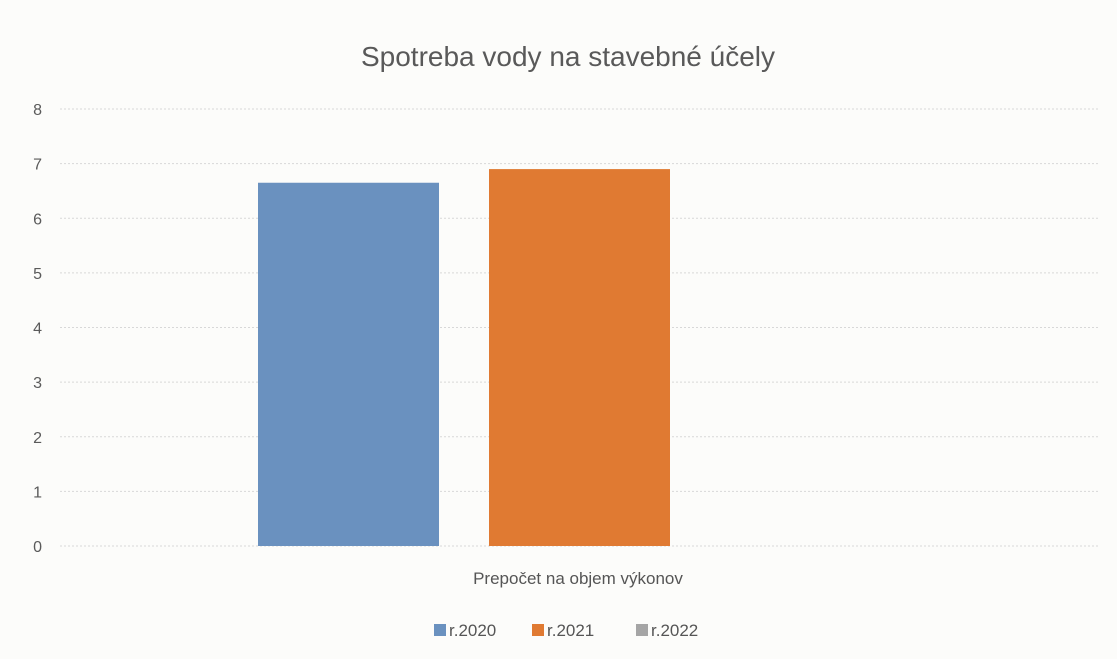 The height and width of the screenshot is (659, 1117). I want to click on y-tick-label: 4, so click(37, 329).